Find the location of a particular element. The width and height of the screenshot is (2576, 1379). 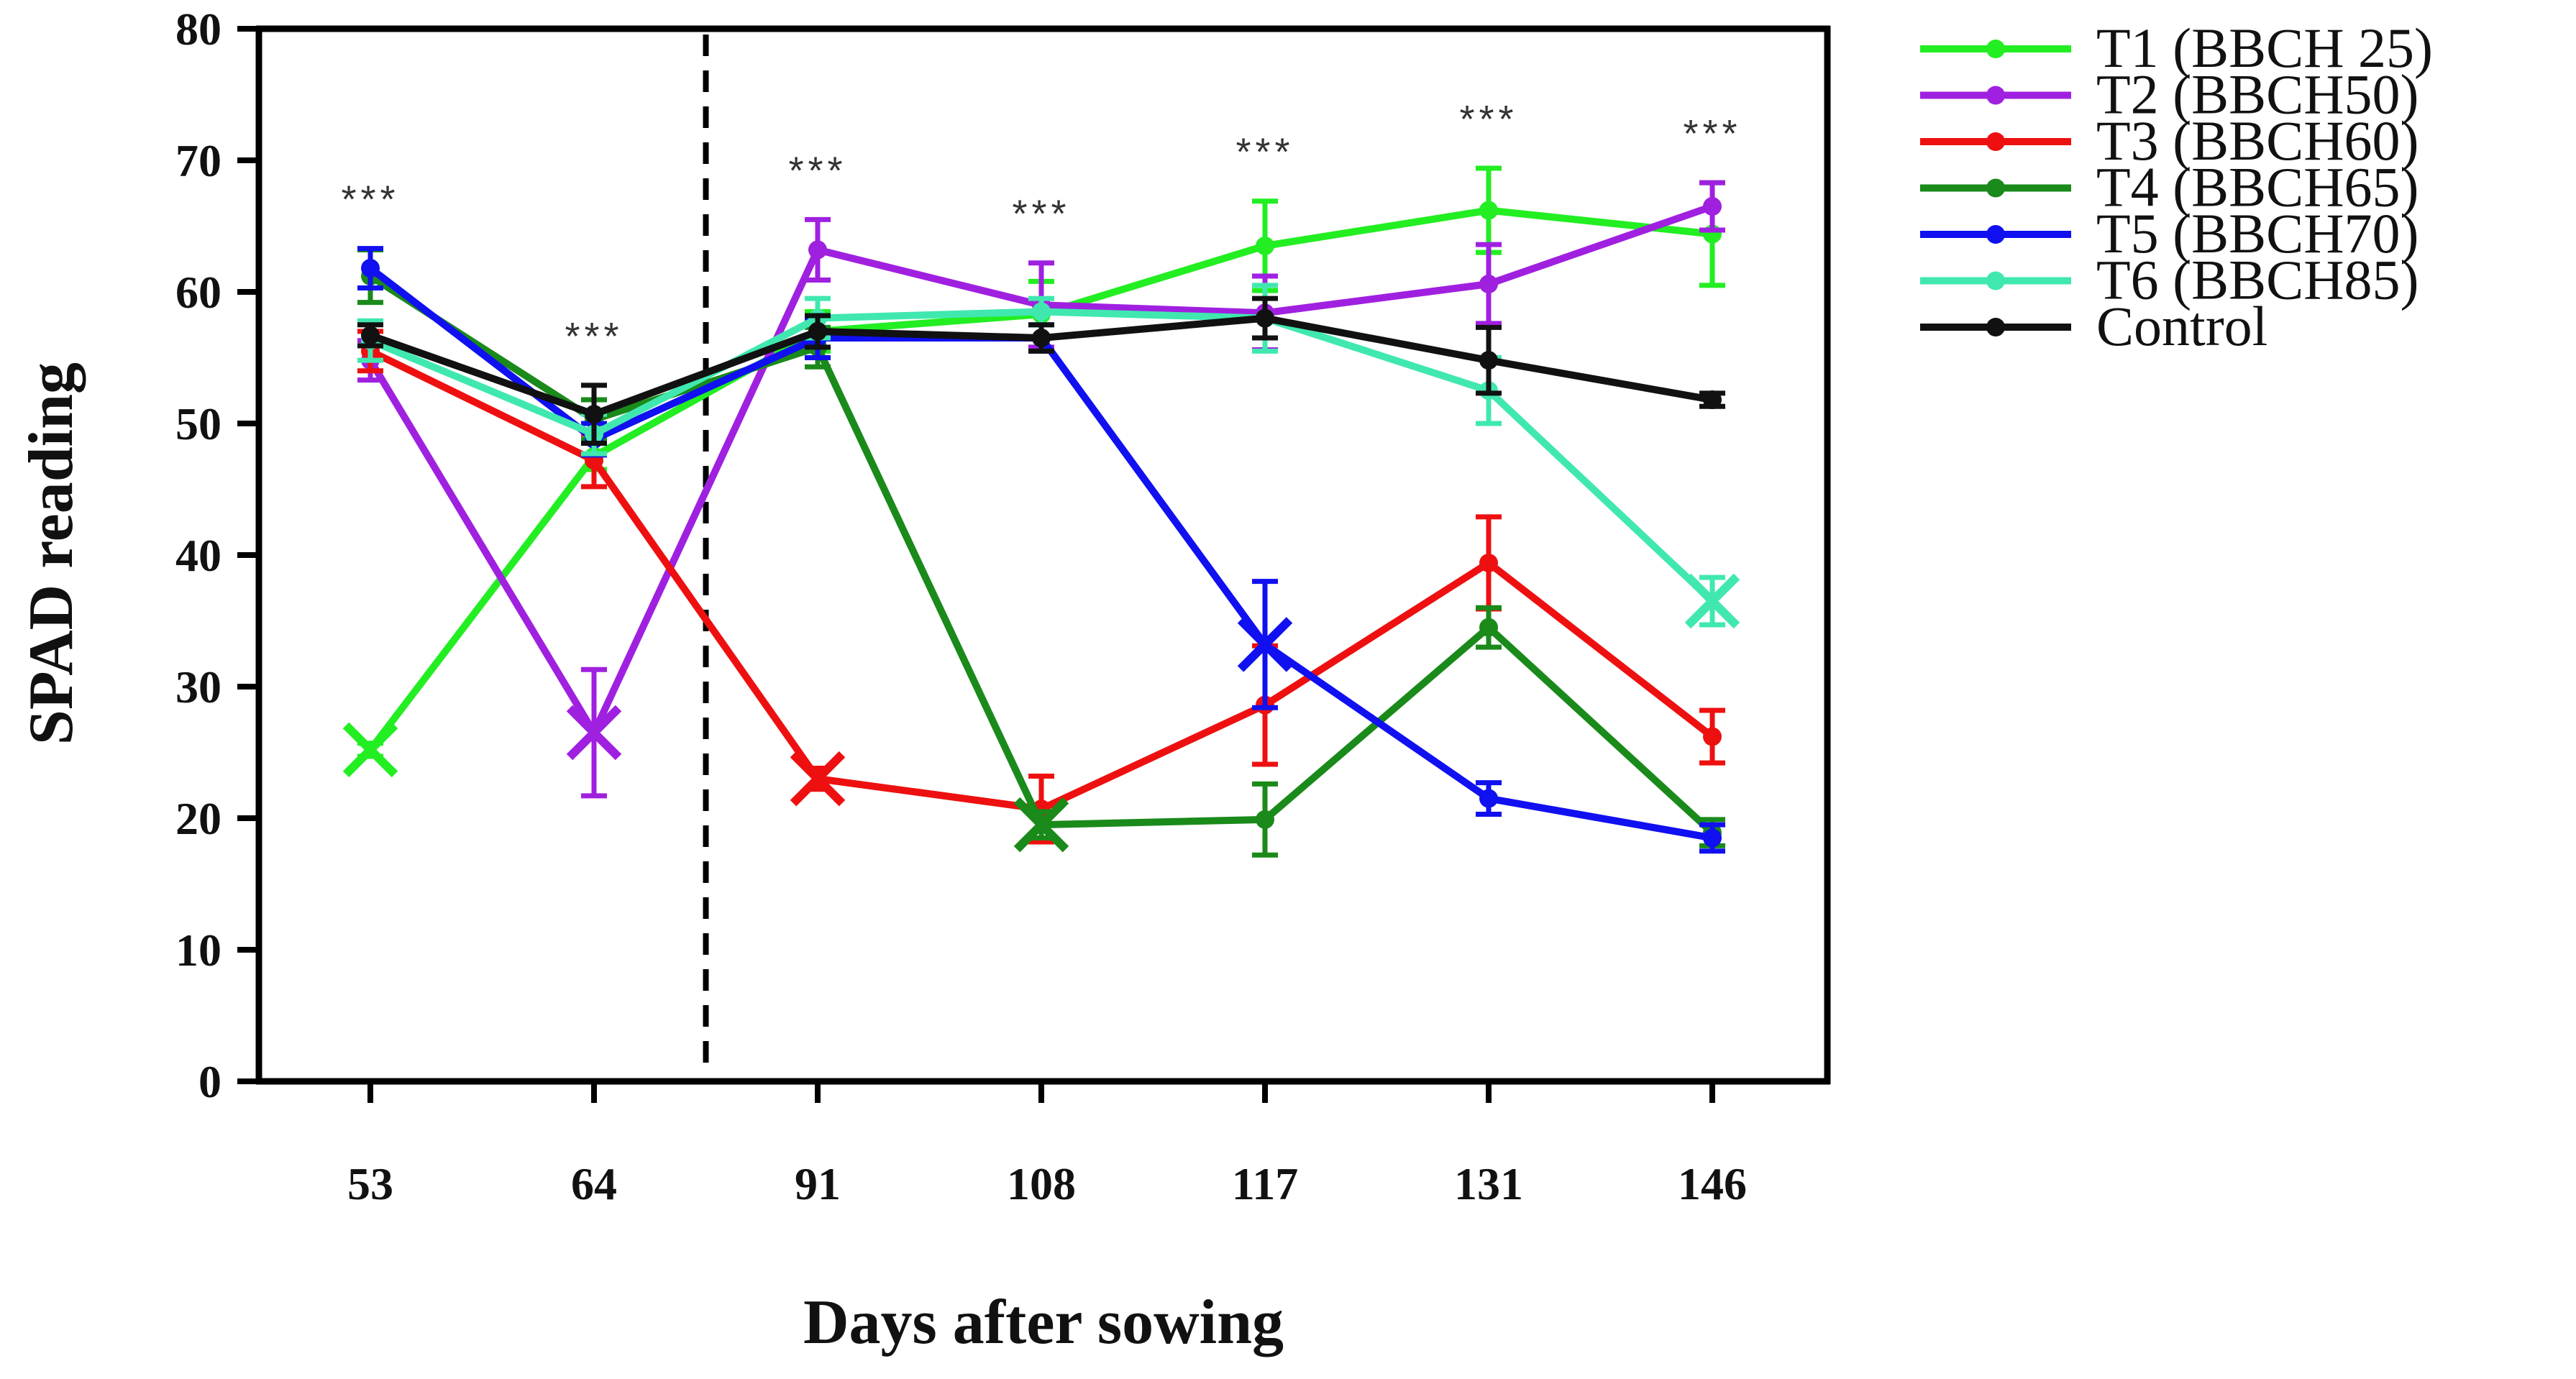

legend-label: T1 (BBCH 25) is located at coordinates (2264, 48).